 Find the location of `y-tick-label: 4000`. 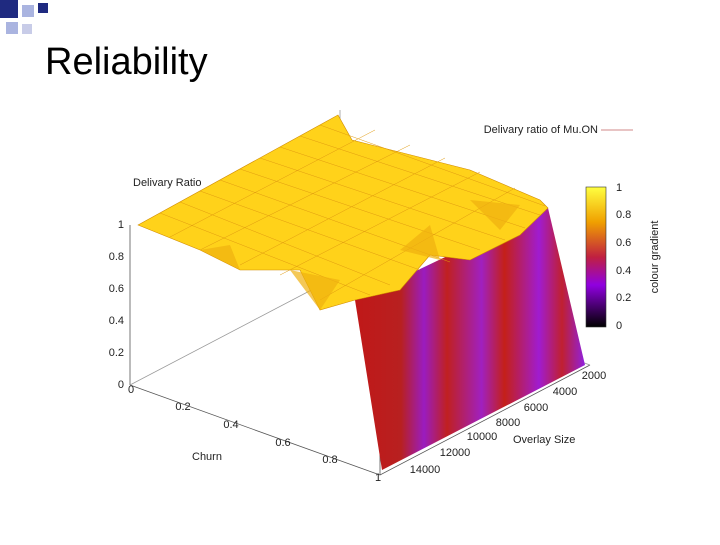

y-tick-label: 4000 is located at coordinates (565, 392).